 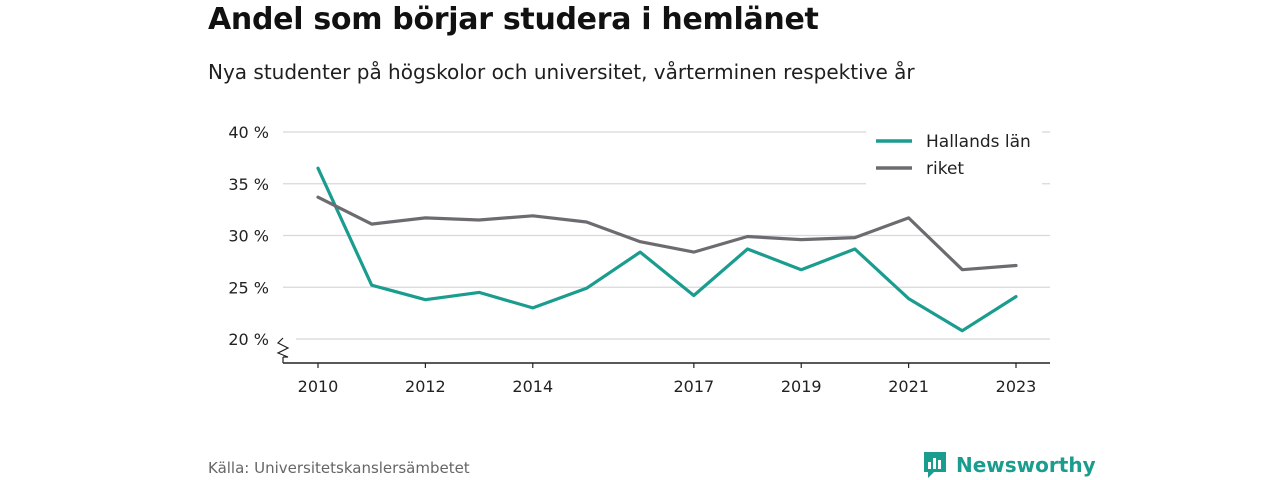 What do you see at coordinates (532, 386) in the screenshot?
I see `x-tick-label: 2014` at bounding box center [532, 386].